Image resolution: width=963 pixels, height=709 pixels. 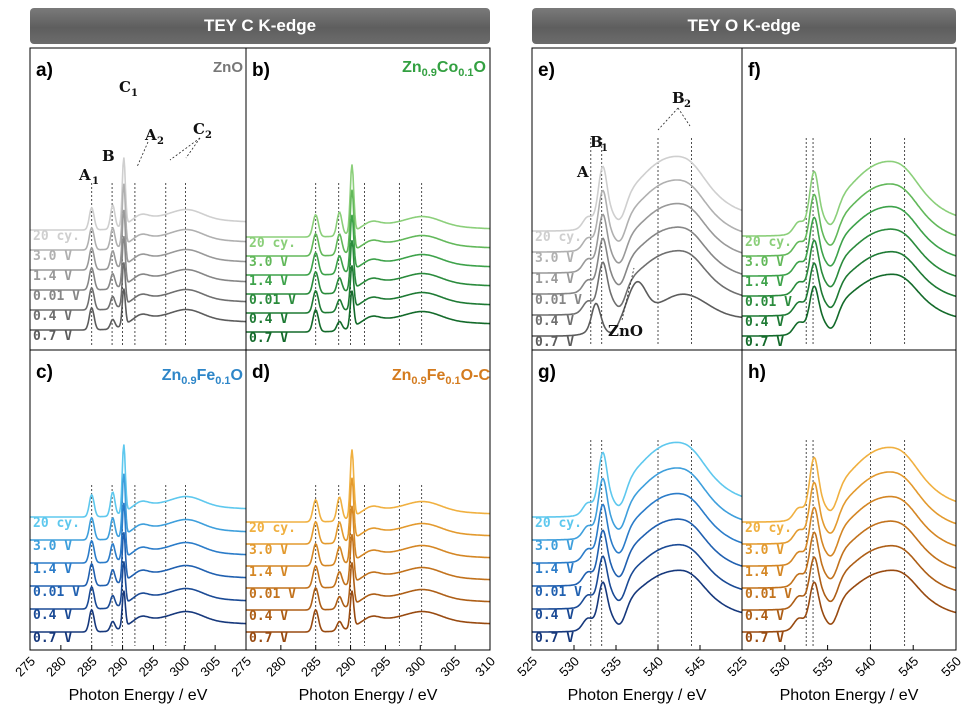 What do you see at coordinates (485, 667) in the screenshot?
I see `x-tick-label: 310` at bounding box center [485, 667].